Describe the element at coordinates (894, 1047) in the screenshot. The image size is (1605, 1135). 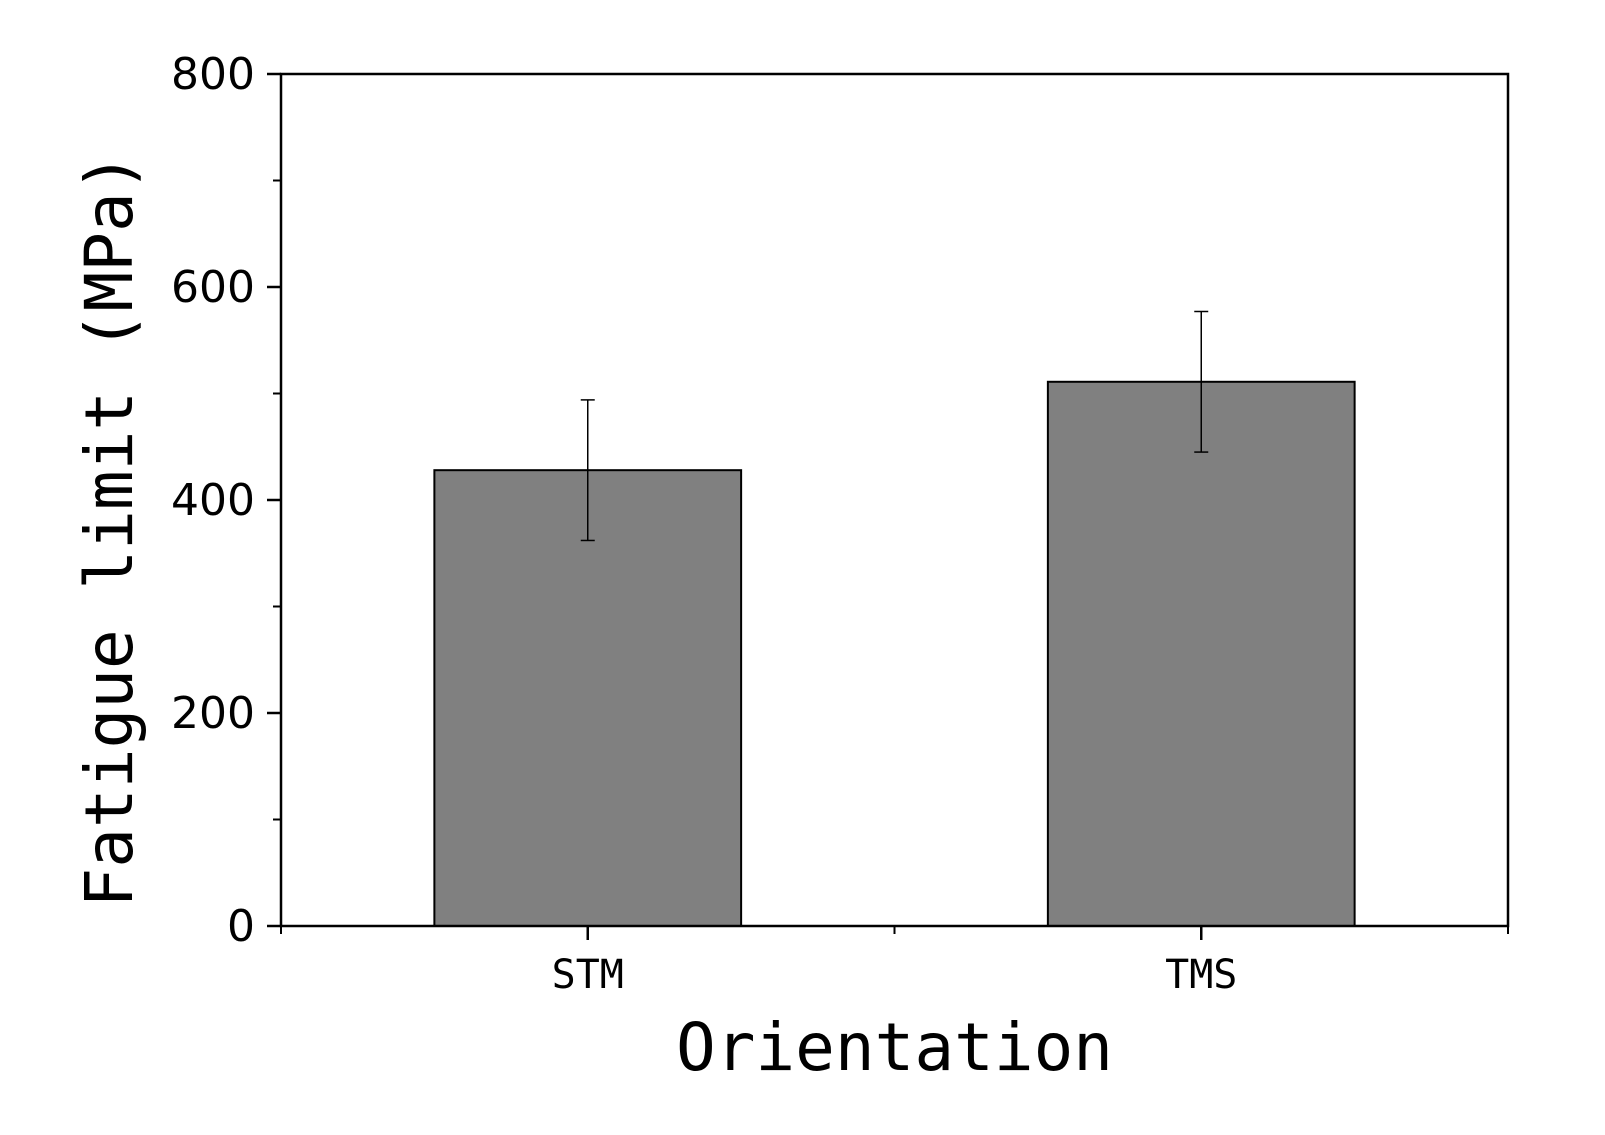
I see `x-axis-title: Orientation` at that location.